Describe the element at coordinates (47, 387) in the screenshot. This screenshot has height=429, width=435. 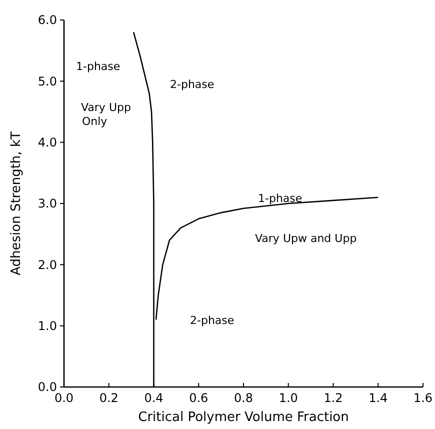
I see `y-tick-label: 0.0` at that location.